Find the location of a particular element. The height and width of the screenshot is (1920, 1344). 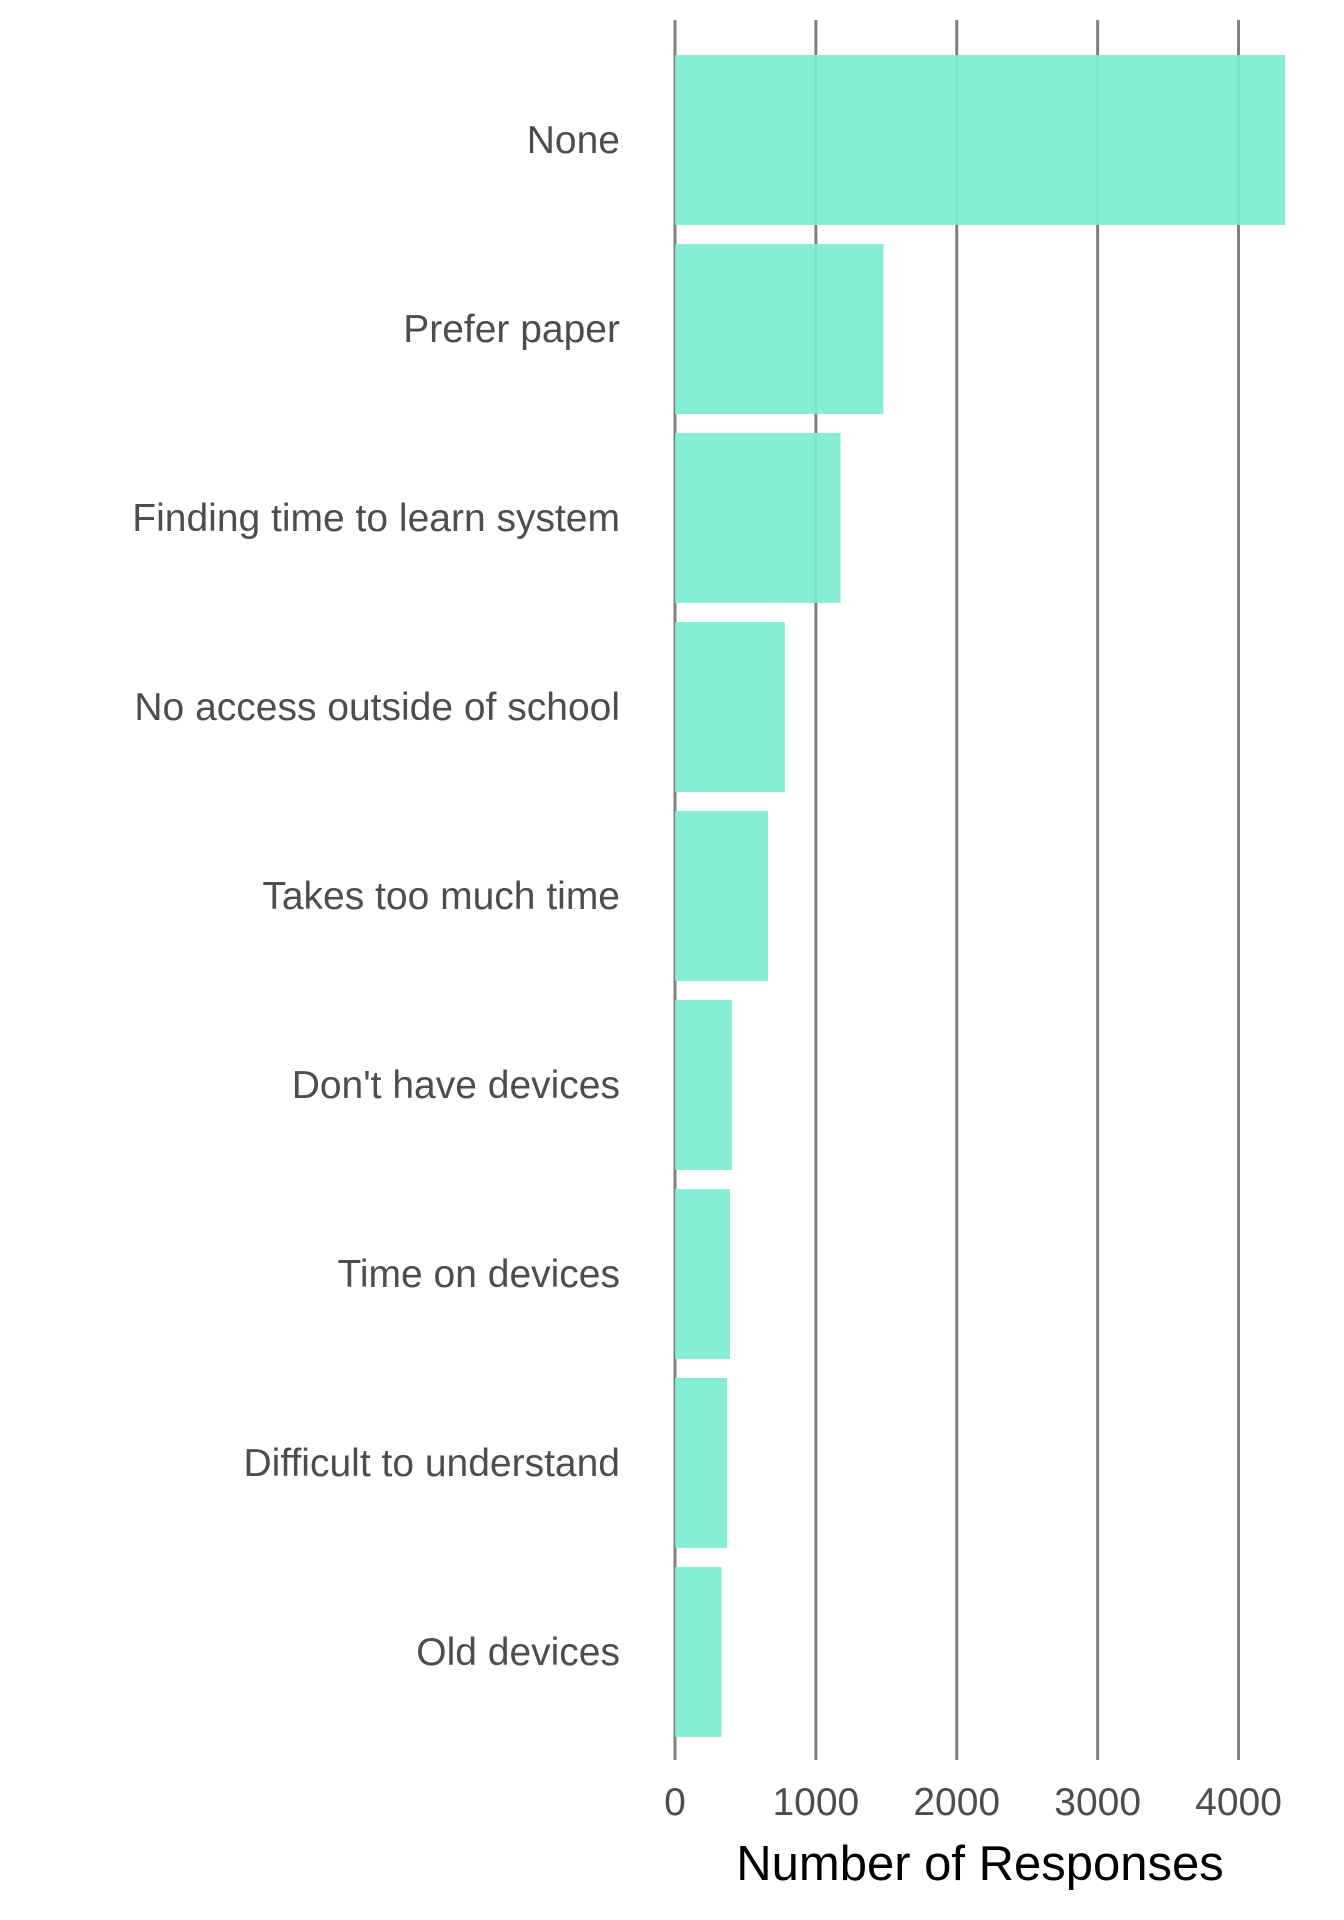

category-label: Takes too much time is located at coordinates (441, 896).